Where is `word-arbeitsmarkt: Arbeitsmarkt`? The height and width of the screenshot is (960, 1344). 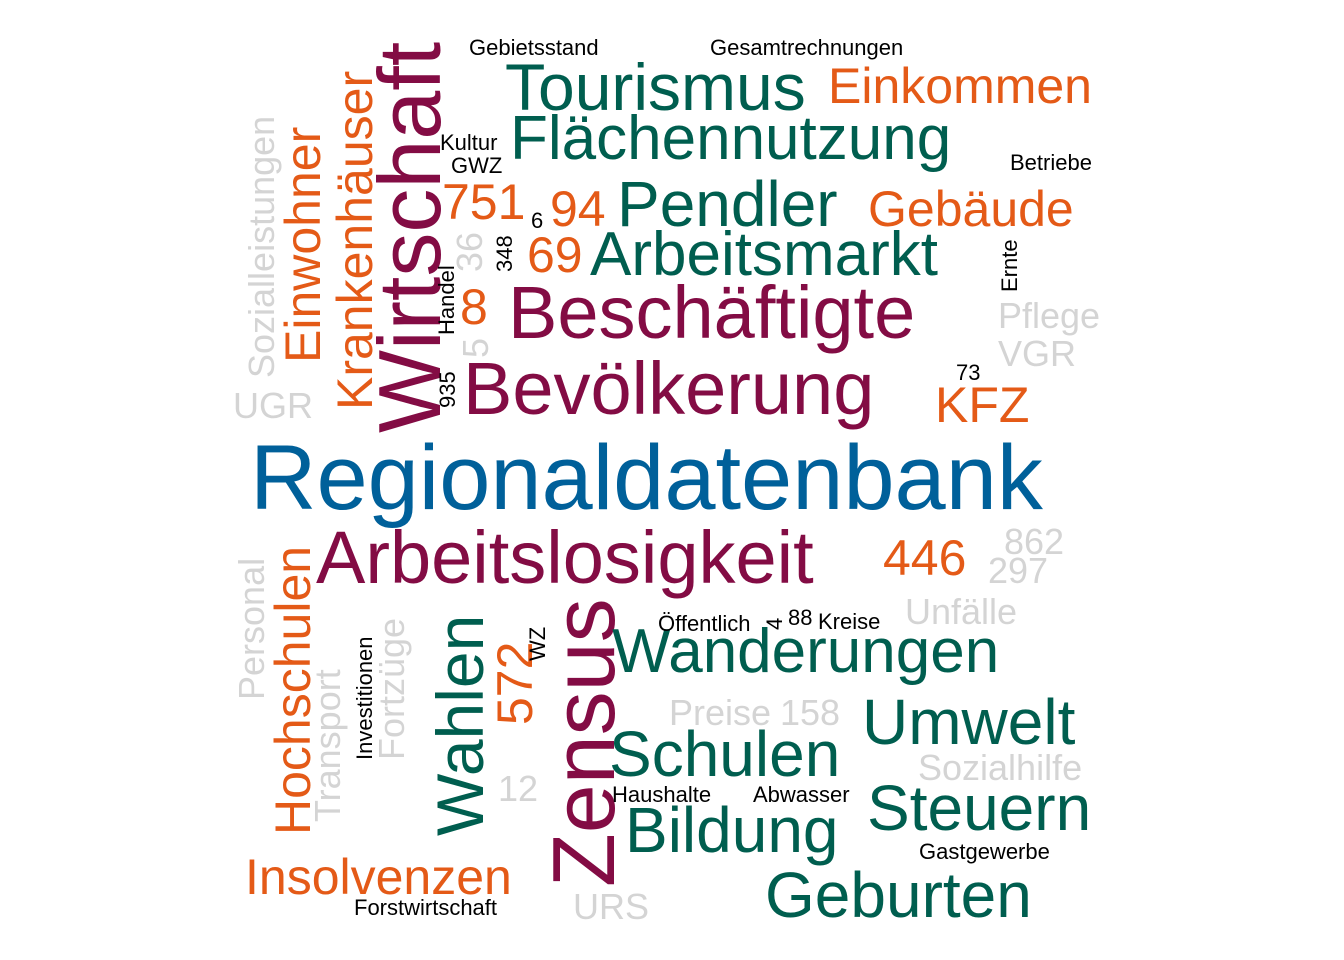
word-arbeitsmarkt: Arbeitsmarkt is located at coordinates (764, 254).